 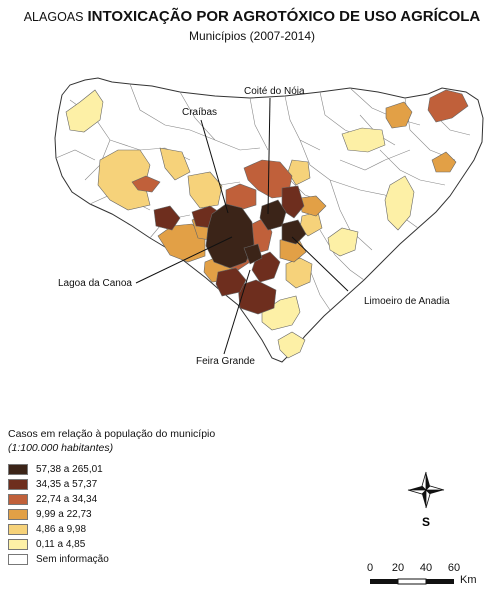 I want to click on legend-item: 22,74 a 34,34, so click(x=148, y=499).